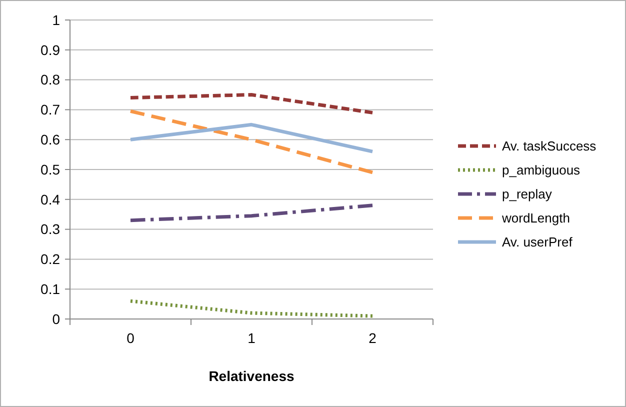 Image resolution: width=626 pixels, height=407 pixels. I want to click on y-tick-label: 0.3, so click(50, 229).